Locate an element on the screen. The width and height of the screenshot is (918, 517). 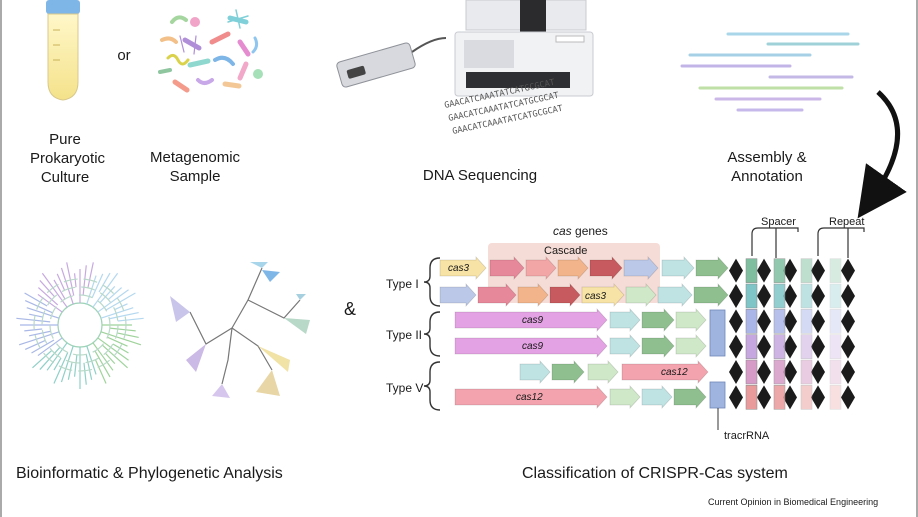
assembly-label: Assembly & Annotation is located at coordinates (767, 167).